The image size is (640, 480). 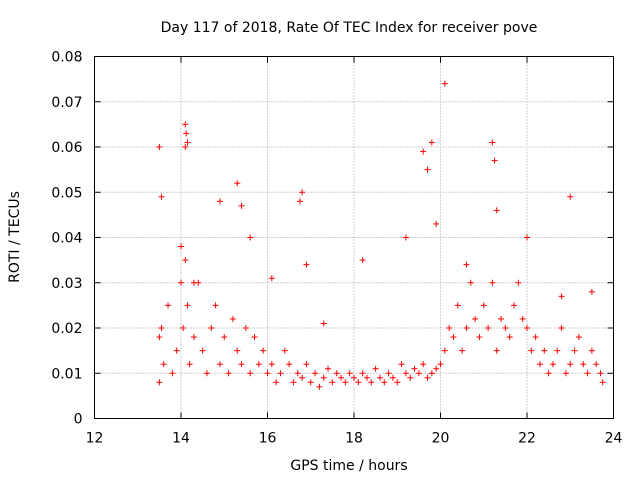 What do you see at coordinates (614, 439) in the screenshot?
I see `x-tick-label: 24` at bounding box center [614, 439].